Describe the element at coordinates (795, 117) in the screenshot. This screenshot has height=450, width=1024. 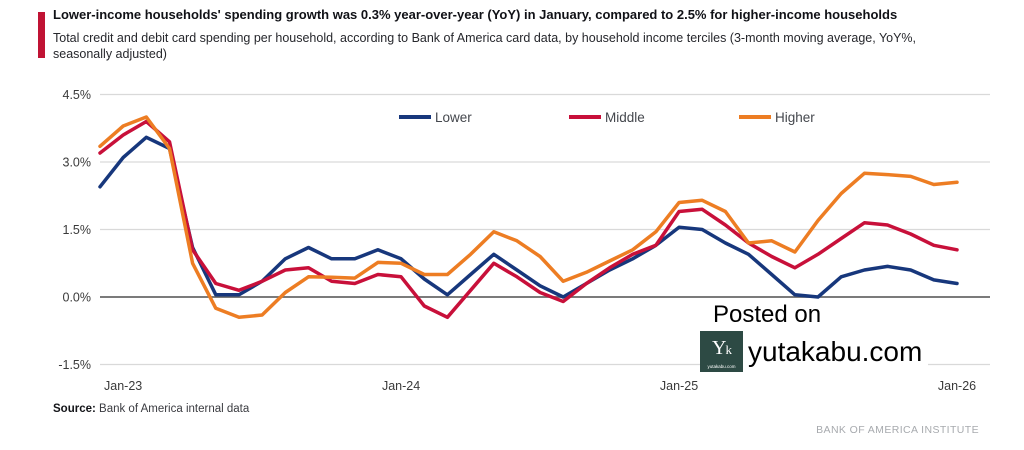
I see `legend-label-higher: Higher` at that location.